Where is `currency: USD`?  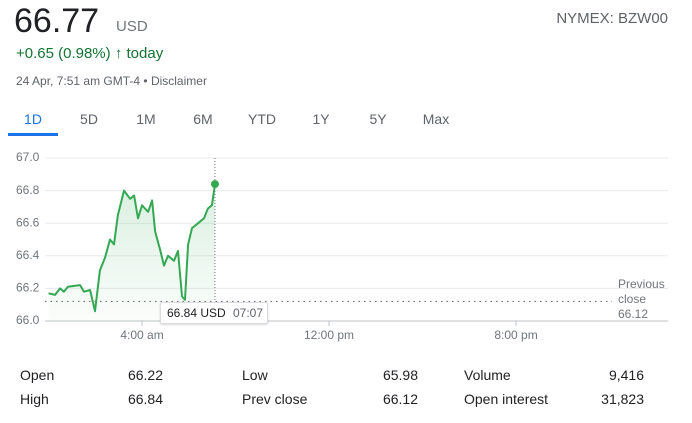 currency: USD is located at coordinates (132, 26).